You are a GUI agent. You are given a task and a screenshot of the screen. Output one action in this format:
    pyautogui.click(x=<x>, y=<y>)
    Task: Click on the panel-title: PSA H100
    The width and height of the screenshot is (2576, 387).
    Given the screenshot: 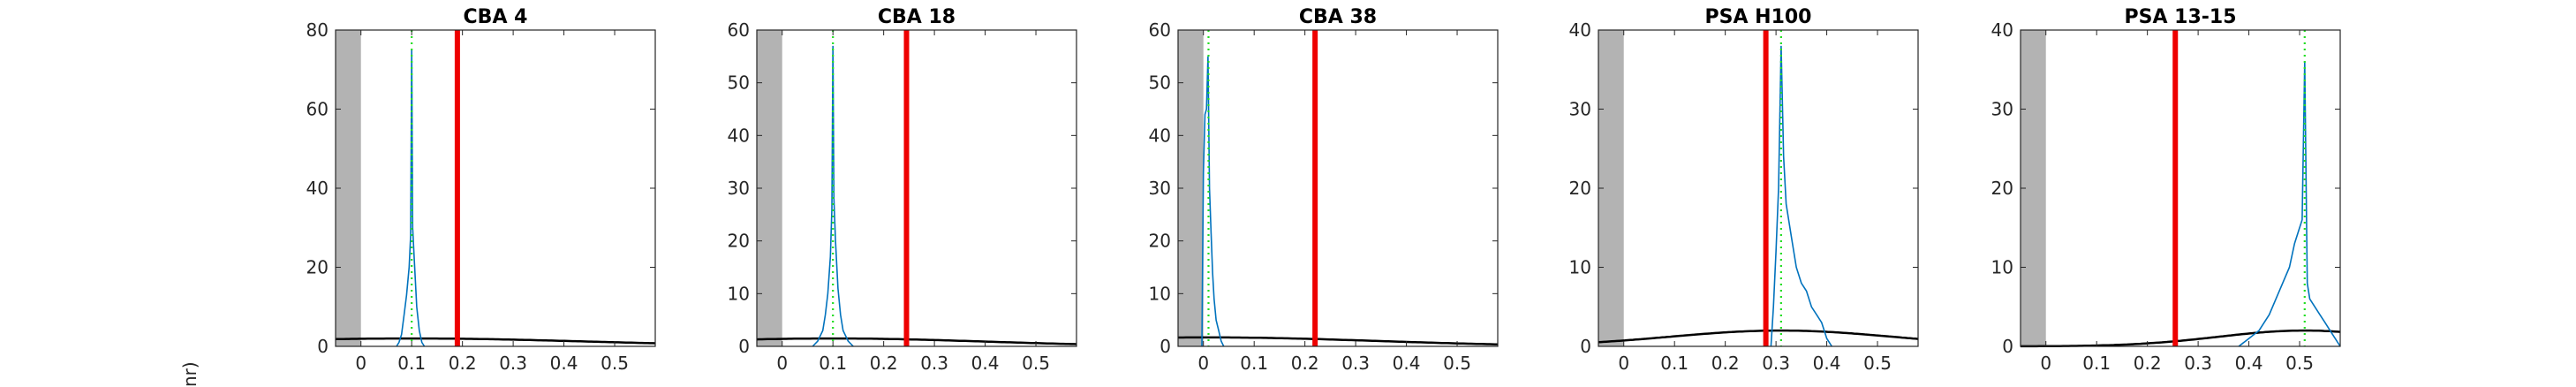 What is the action you would take?
    pyautogui.click(x=1759, y=17)
    